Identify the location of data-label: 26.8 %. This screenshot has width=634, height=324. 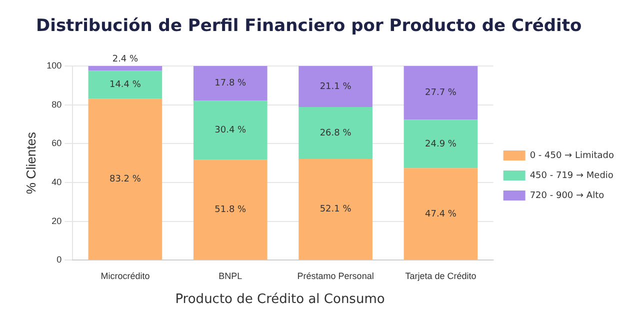
(336, 133).